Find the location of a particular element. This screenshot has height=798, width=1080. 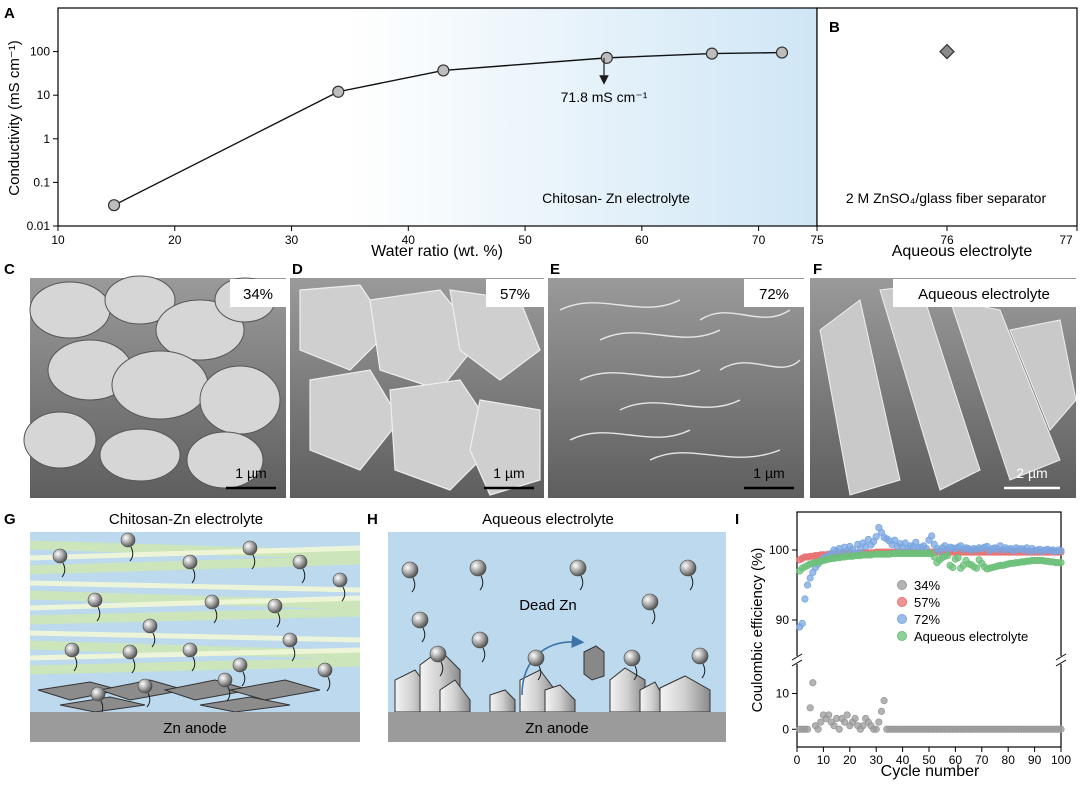

panel-g: G Chitosan-Zn electrolyte Zn anode is located at coordinates (182, 626).